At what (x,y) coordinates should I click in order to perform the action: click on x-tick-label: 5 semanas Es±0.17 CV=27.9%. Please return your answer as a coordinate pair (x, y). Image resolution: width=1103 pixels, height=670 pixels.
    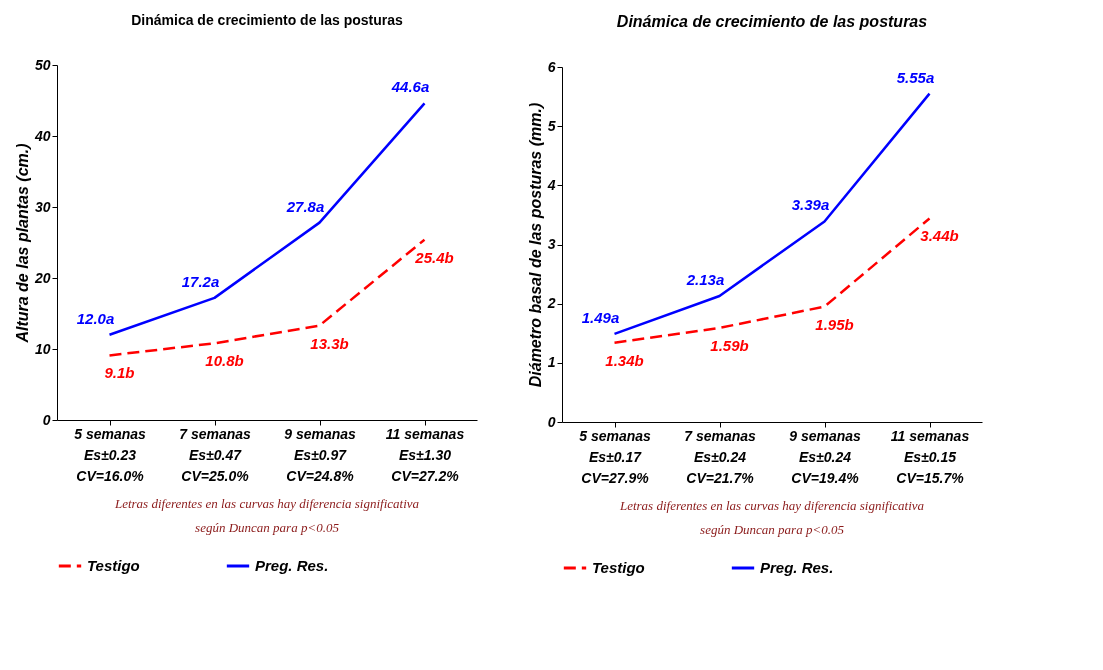
    Looking at the image, I should click on (615, 456).